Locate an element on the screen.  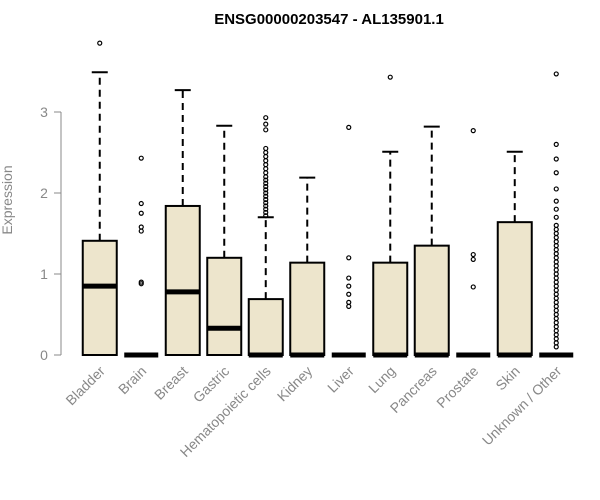
x-category-label: Prostate is located at coordinates (457, 387).